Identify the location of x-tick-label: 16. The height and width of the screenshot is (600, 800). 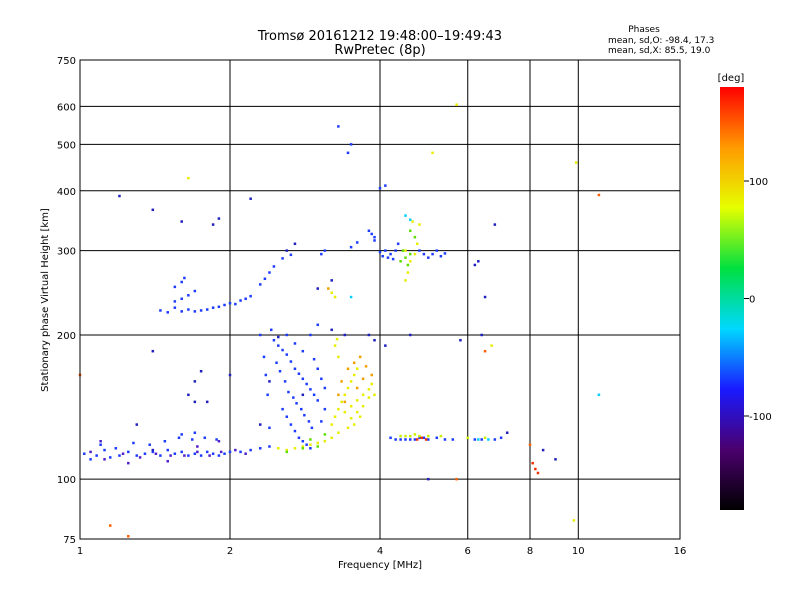
(680, 551).